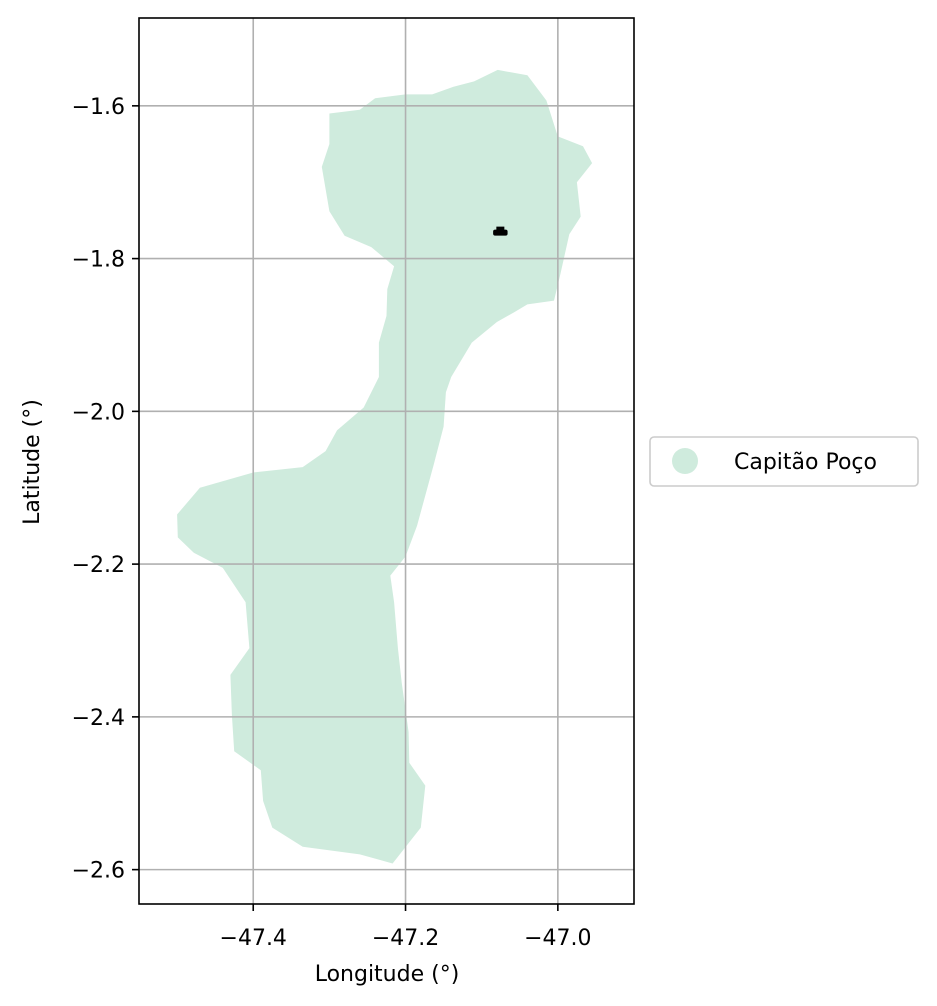  Describe the element at coordinates (98, 871) in the screenshot. I see `y-tick-label: −2.6` at that location.